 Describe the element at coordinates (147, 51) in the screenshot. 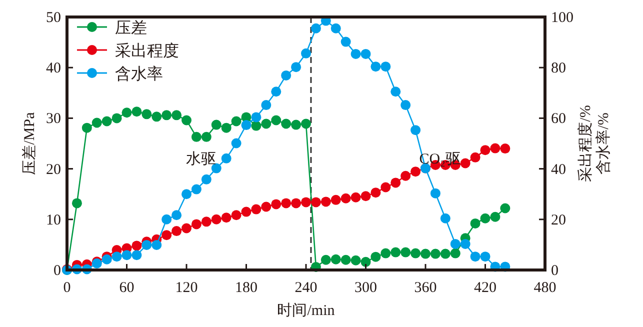

I see `legend-label: 采出程度` at that location.